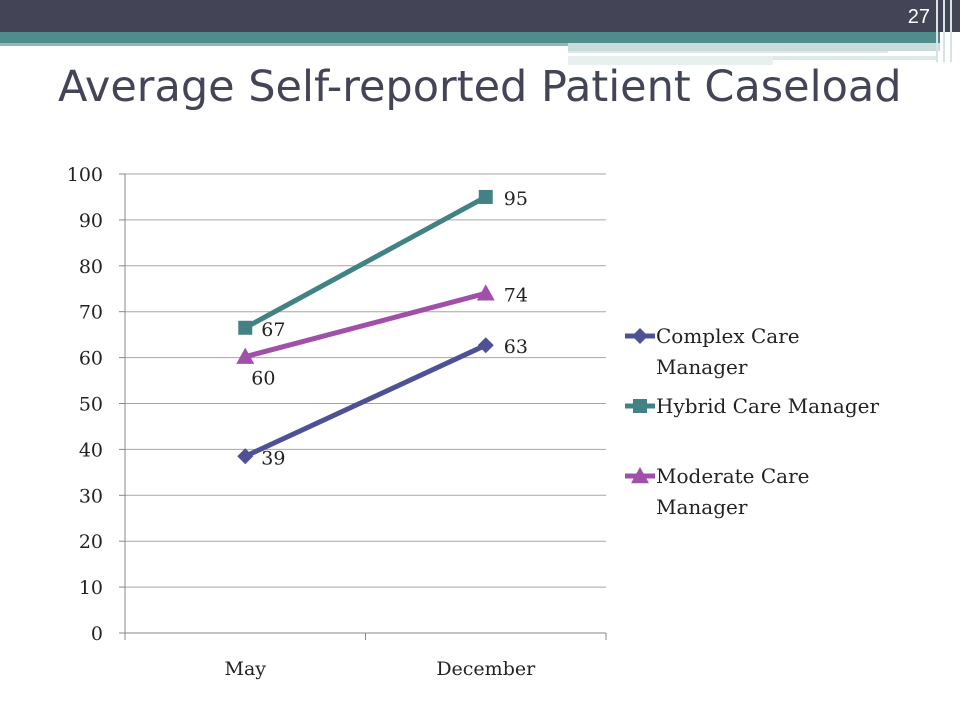 Image resolution: width=960 pixels, height=720 pixels. Describe the element at coordinates (380, 669) in the screenshot. I see `x-tick-labels: May December` at that location.